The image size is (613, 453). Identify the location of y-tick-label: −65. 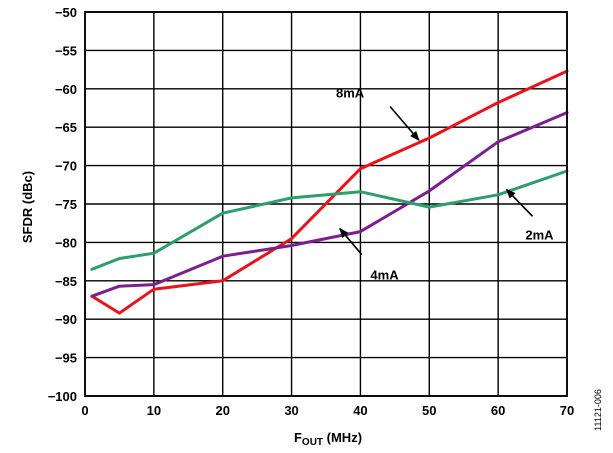
(66, 127).